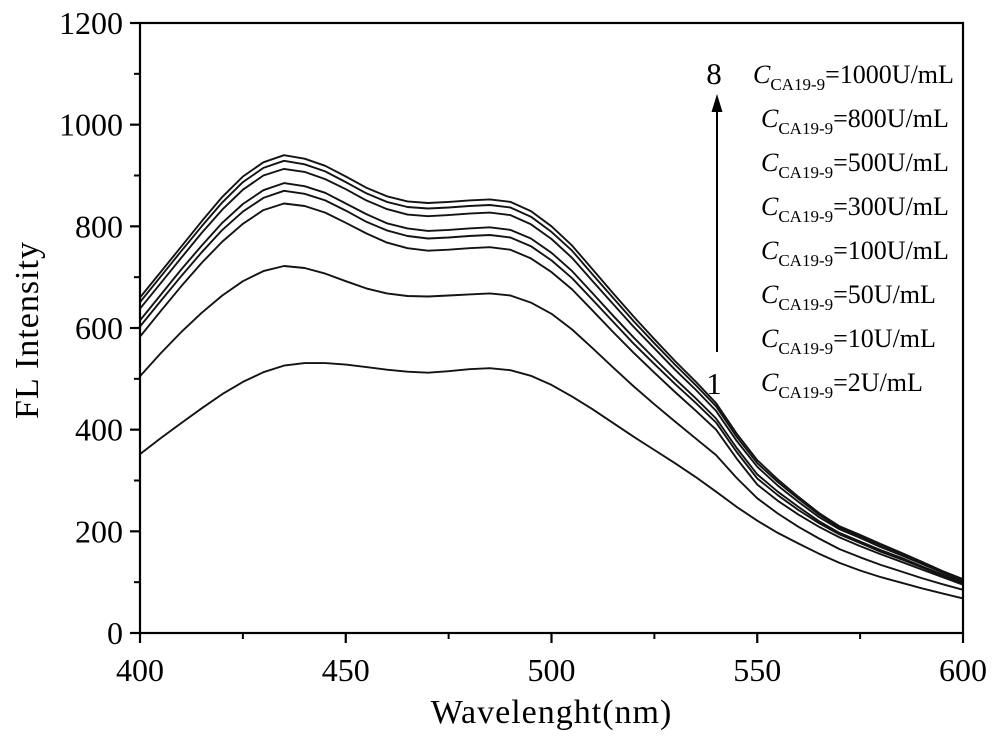 The height and width of the screenshot is (746, 1000). I want to click on y-axis-label: FL Intensity, so click(27, 330).